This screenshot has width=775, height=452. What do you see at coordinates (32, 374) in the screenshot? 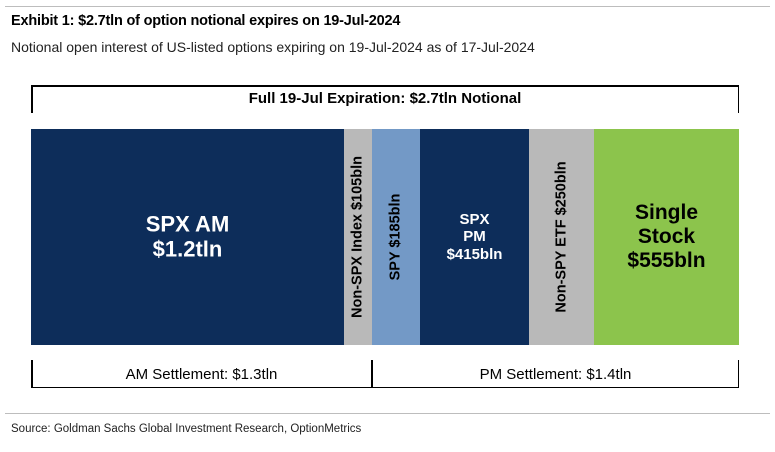
I see `bottom-bracket-left-tick` at bounding box center [32, 374].